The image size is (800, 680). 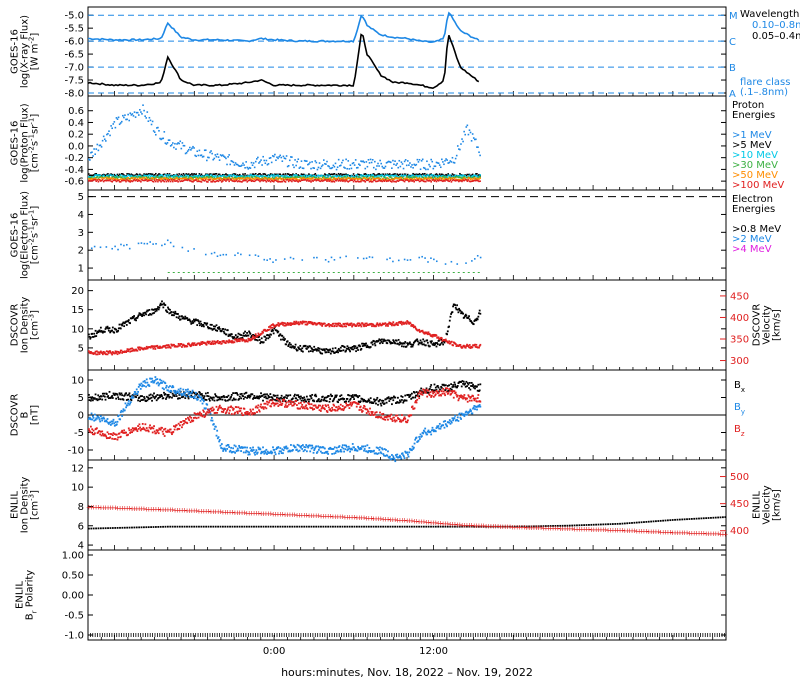 I want to click on axis-label-line: B, so click(x=25, y=414).